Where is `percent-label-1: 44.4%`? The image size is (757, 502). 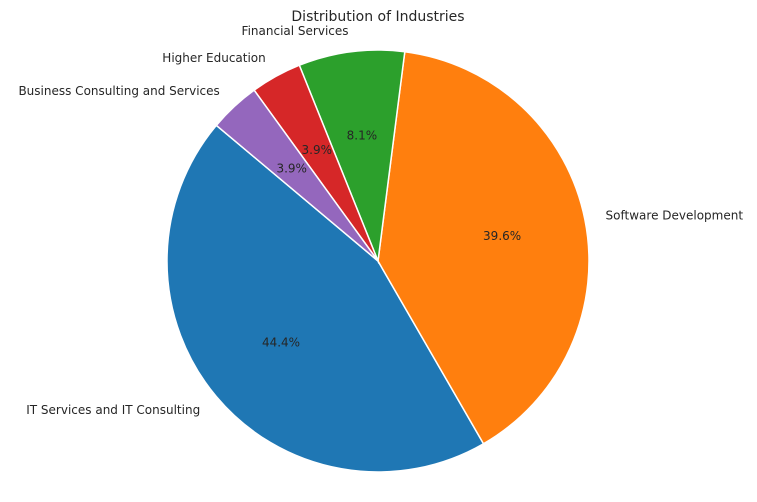
percent-label-1: 44.4% is located at coordinates (281, 342).